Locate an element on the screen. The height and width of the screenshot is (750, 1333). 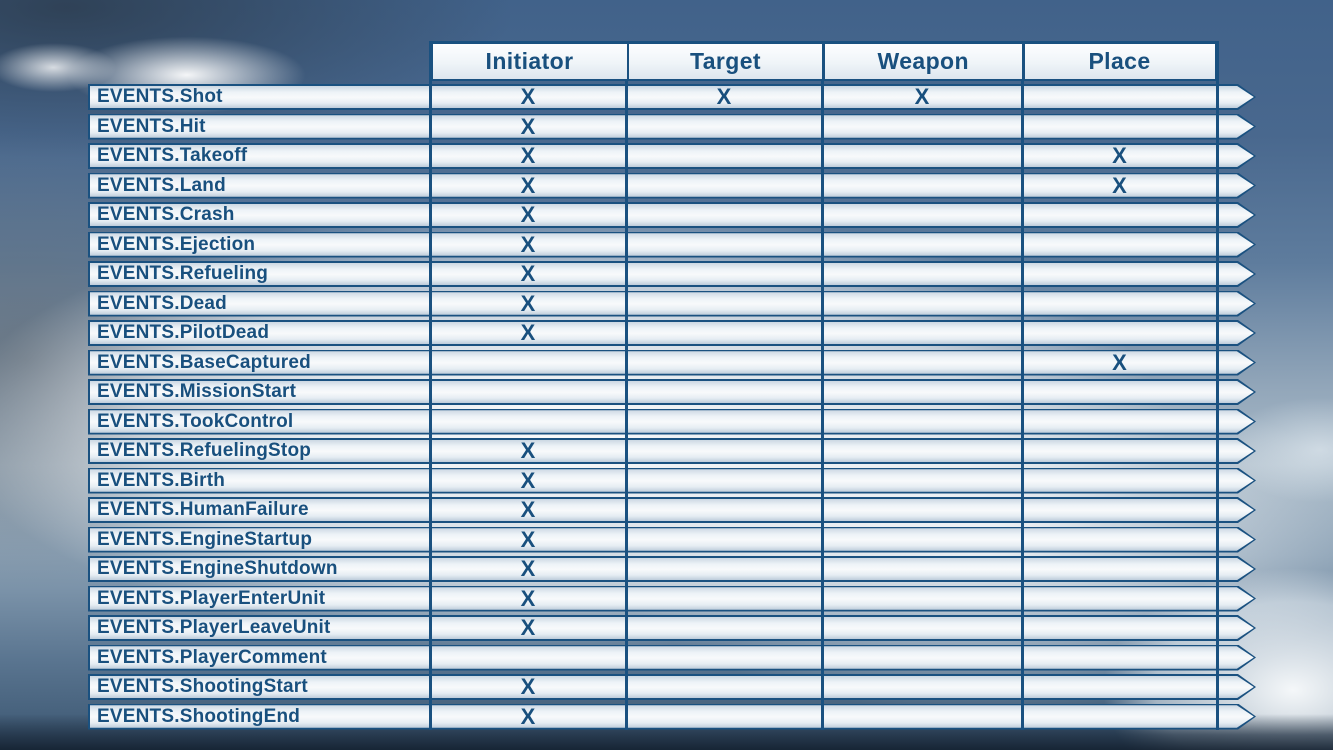
table-row: EVENTS.PlayerComment is located at coordinates (672, 658).